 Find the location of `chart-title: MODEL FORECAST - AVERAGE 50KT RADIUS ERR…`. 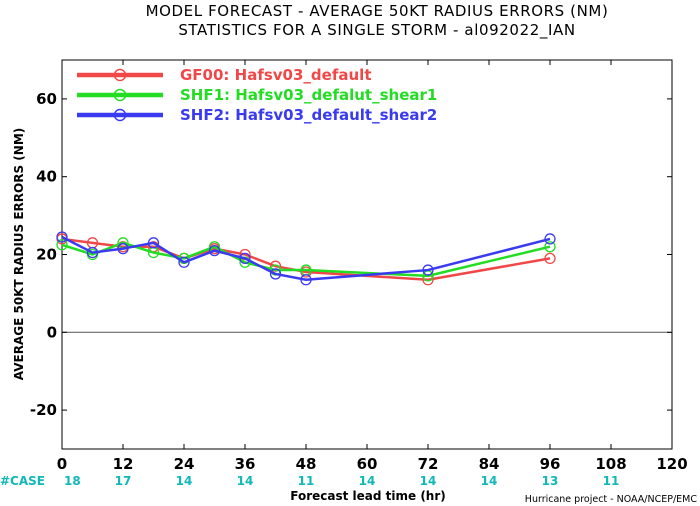

chart-title: MODEL FORECAST - AVERAGE 50KT RADIUS ERR… is located at coordinates (377, 11).